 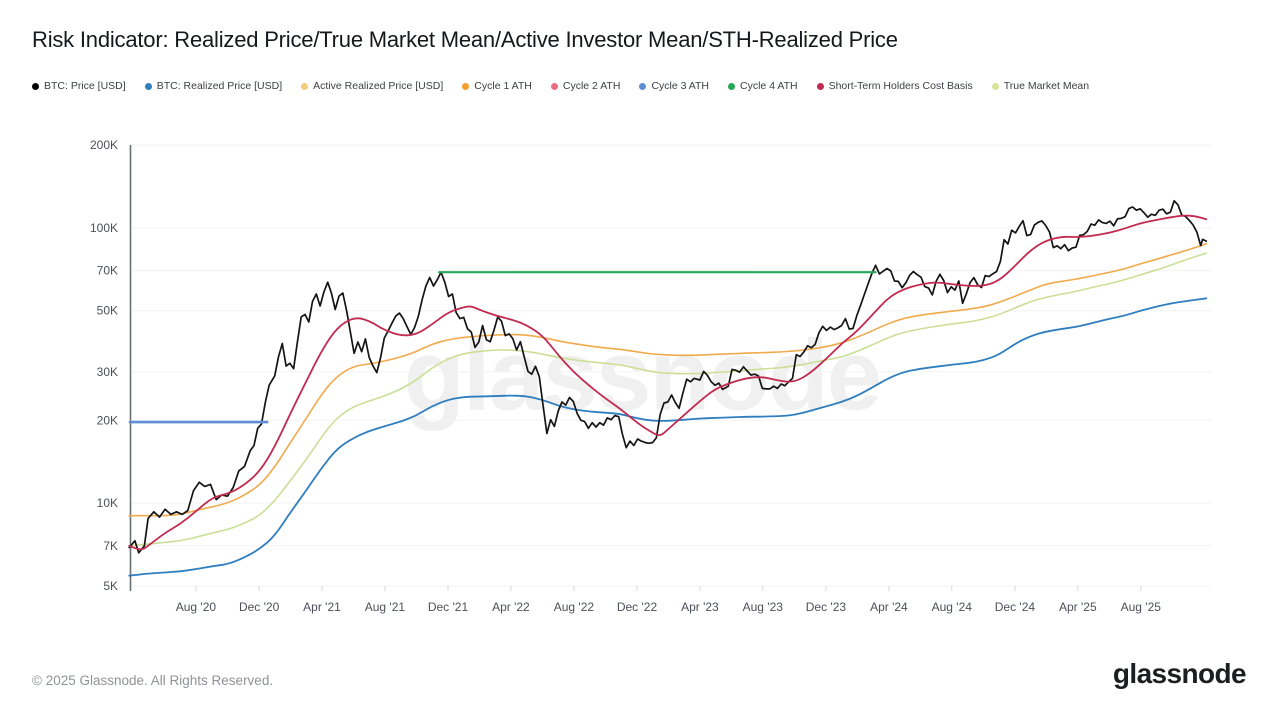 I want to click on legend-item-cycle-3-ath: Cycle 3 ATH, so click(x=674, y=86).